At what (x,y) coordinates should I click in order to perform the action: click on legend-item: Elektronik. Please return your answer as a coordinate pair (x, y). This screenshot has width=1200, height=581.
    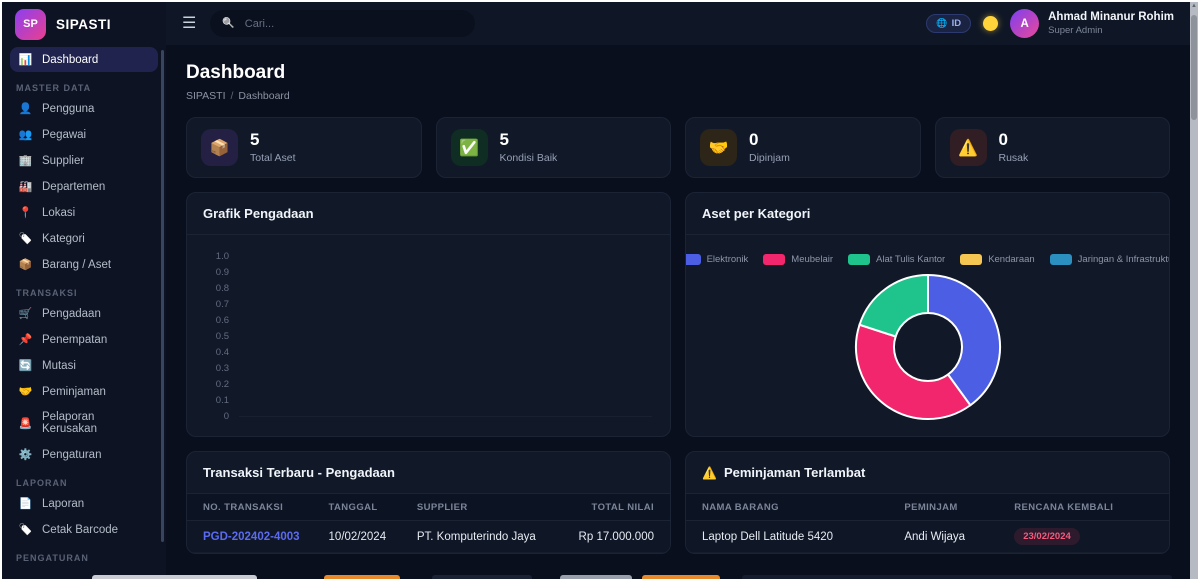
    Looking at the image, I should click on (717, 259).